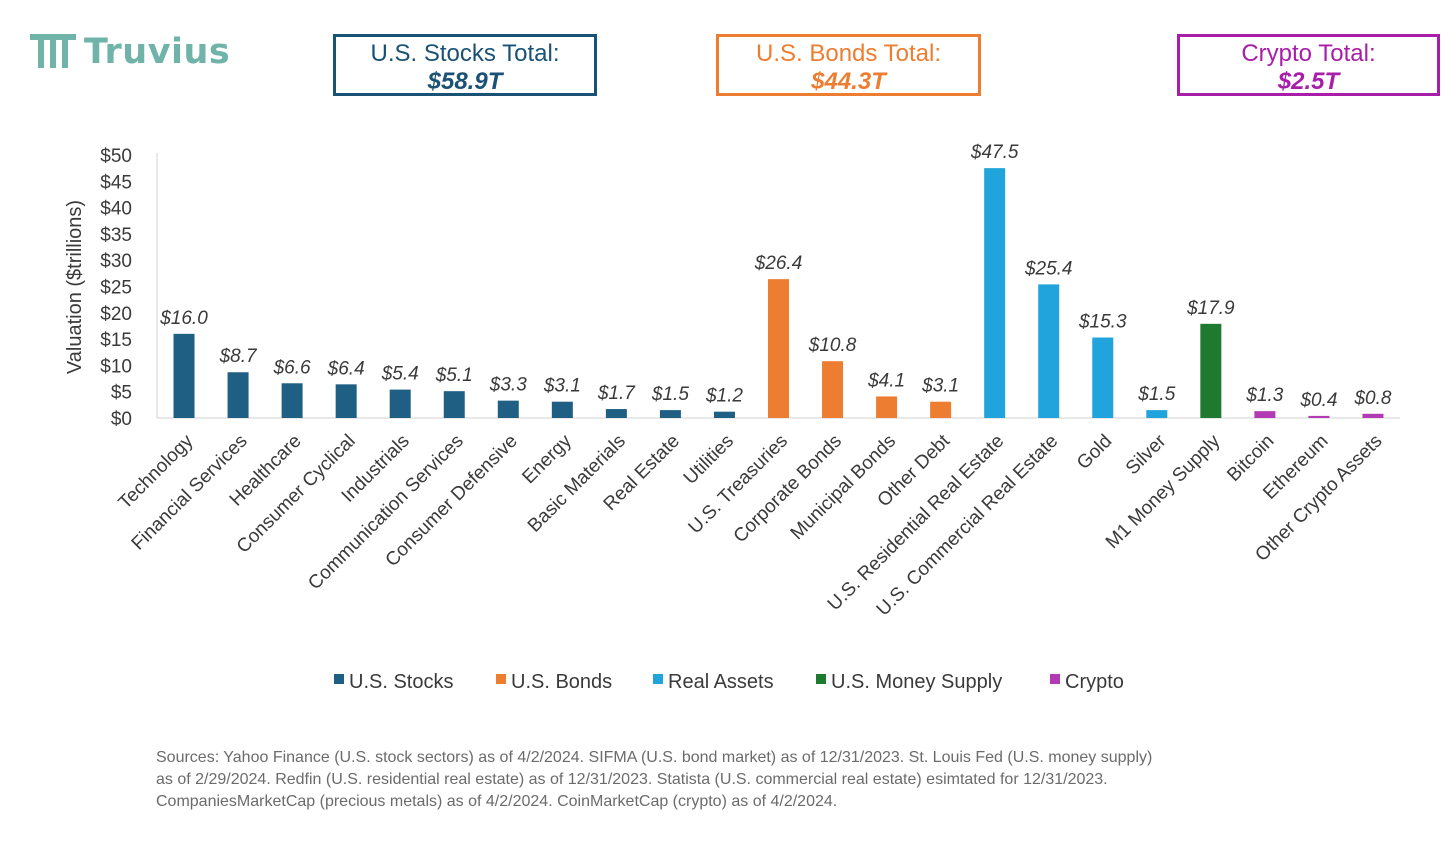 The height and width of the screenshot is (865, 1456). What do you see at coordinates (1318, 400) in the screenshot?
I see `data-label: $0.4` at bounding box center [1318, 400].